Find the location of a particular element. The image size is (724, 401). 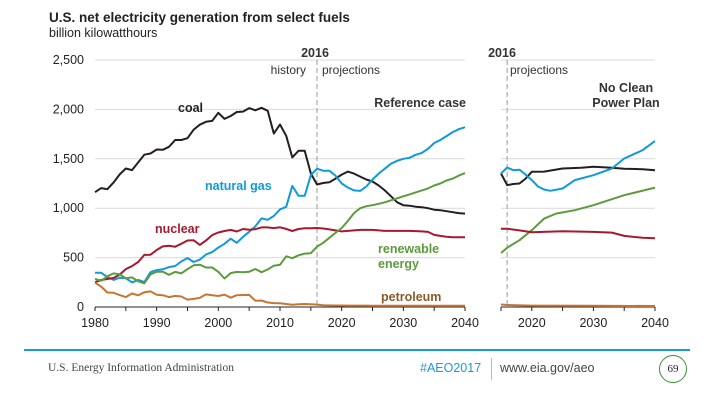

year-2016-label: 2016 is located at coordinates (315, 53).